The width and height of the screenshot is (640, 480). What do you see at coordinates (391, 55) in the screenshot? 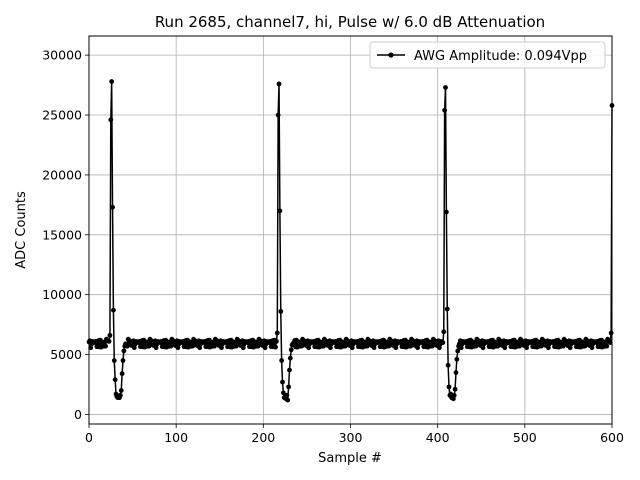
I see `legend-marker-swatch` at bounding box center [391, 55].